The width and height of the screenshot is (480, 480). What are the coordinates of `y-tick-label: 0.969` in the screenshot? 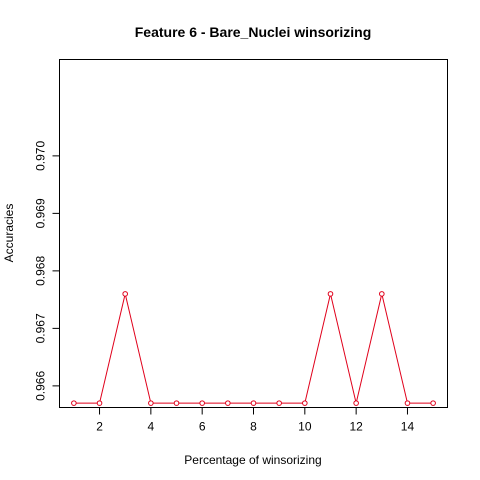 It's located at (41, 213).